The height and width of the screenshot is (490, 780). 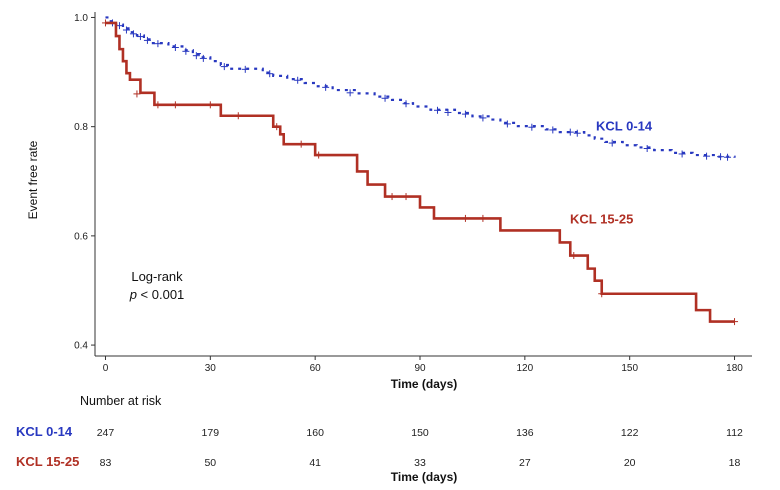 I want to click on x-axis-title: Time (days), so click(x=424, y=384).